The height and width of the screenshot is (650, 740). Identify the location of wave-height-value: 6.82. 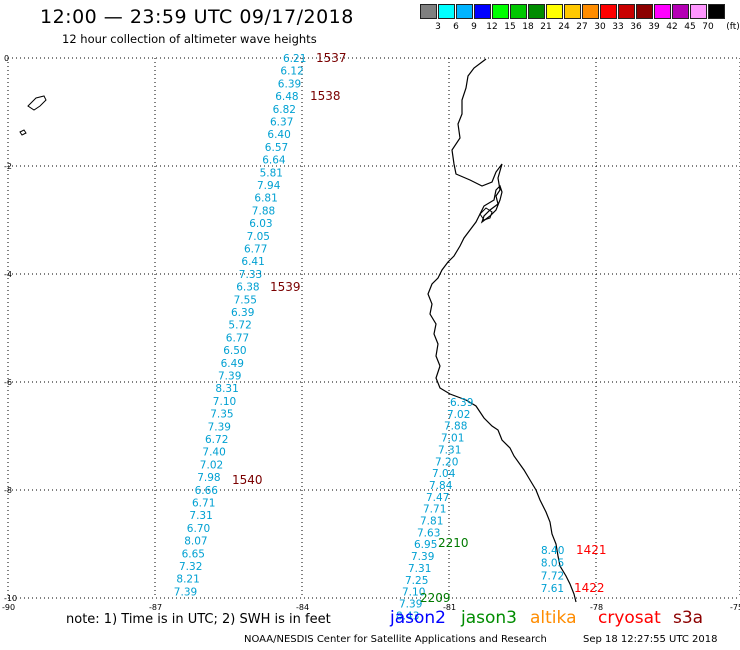
(284, 110).